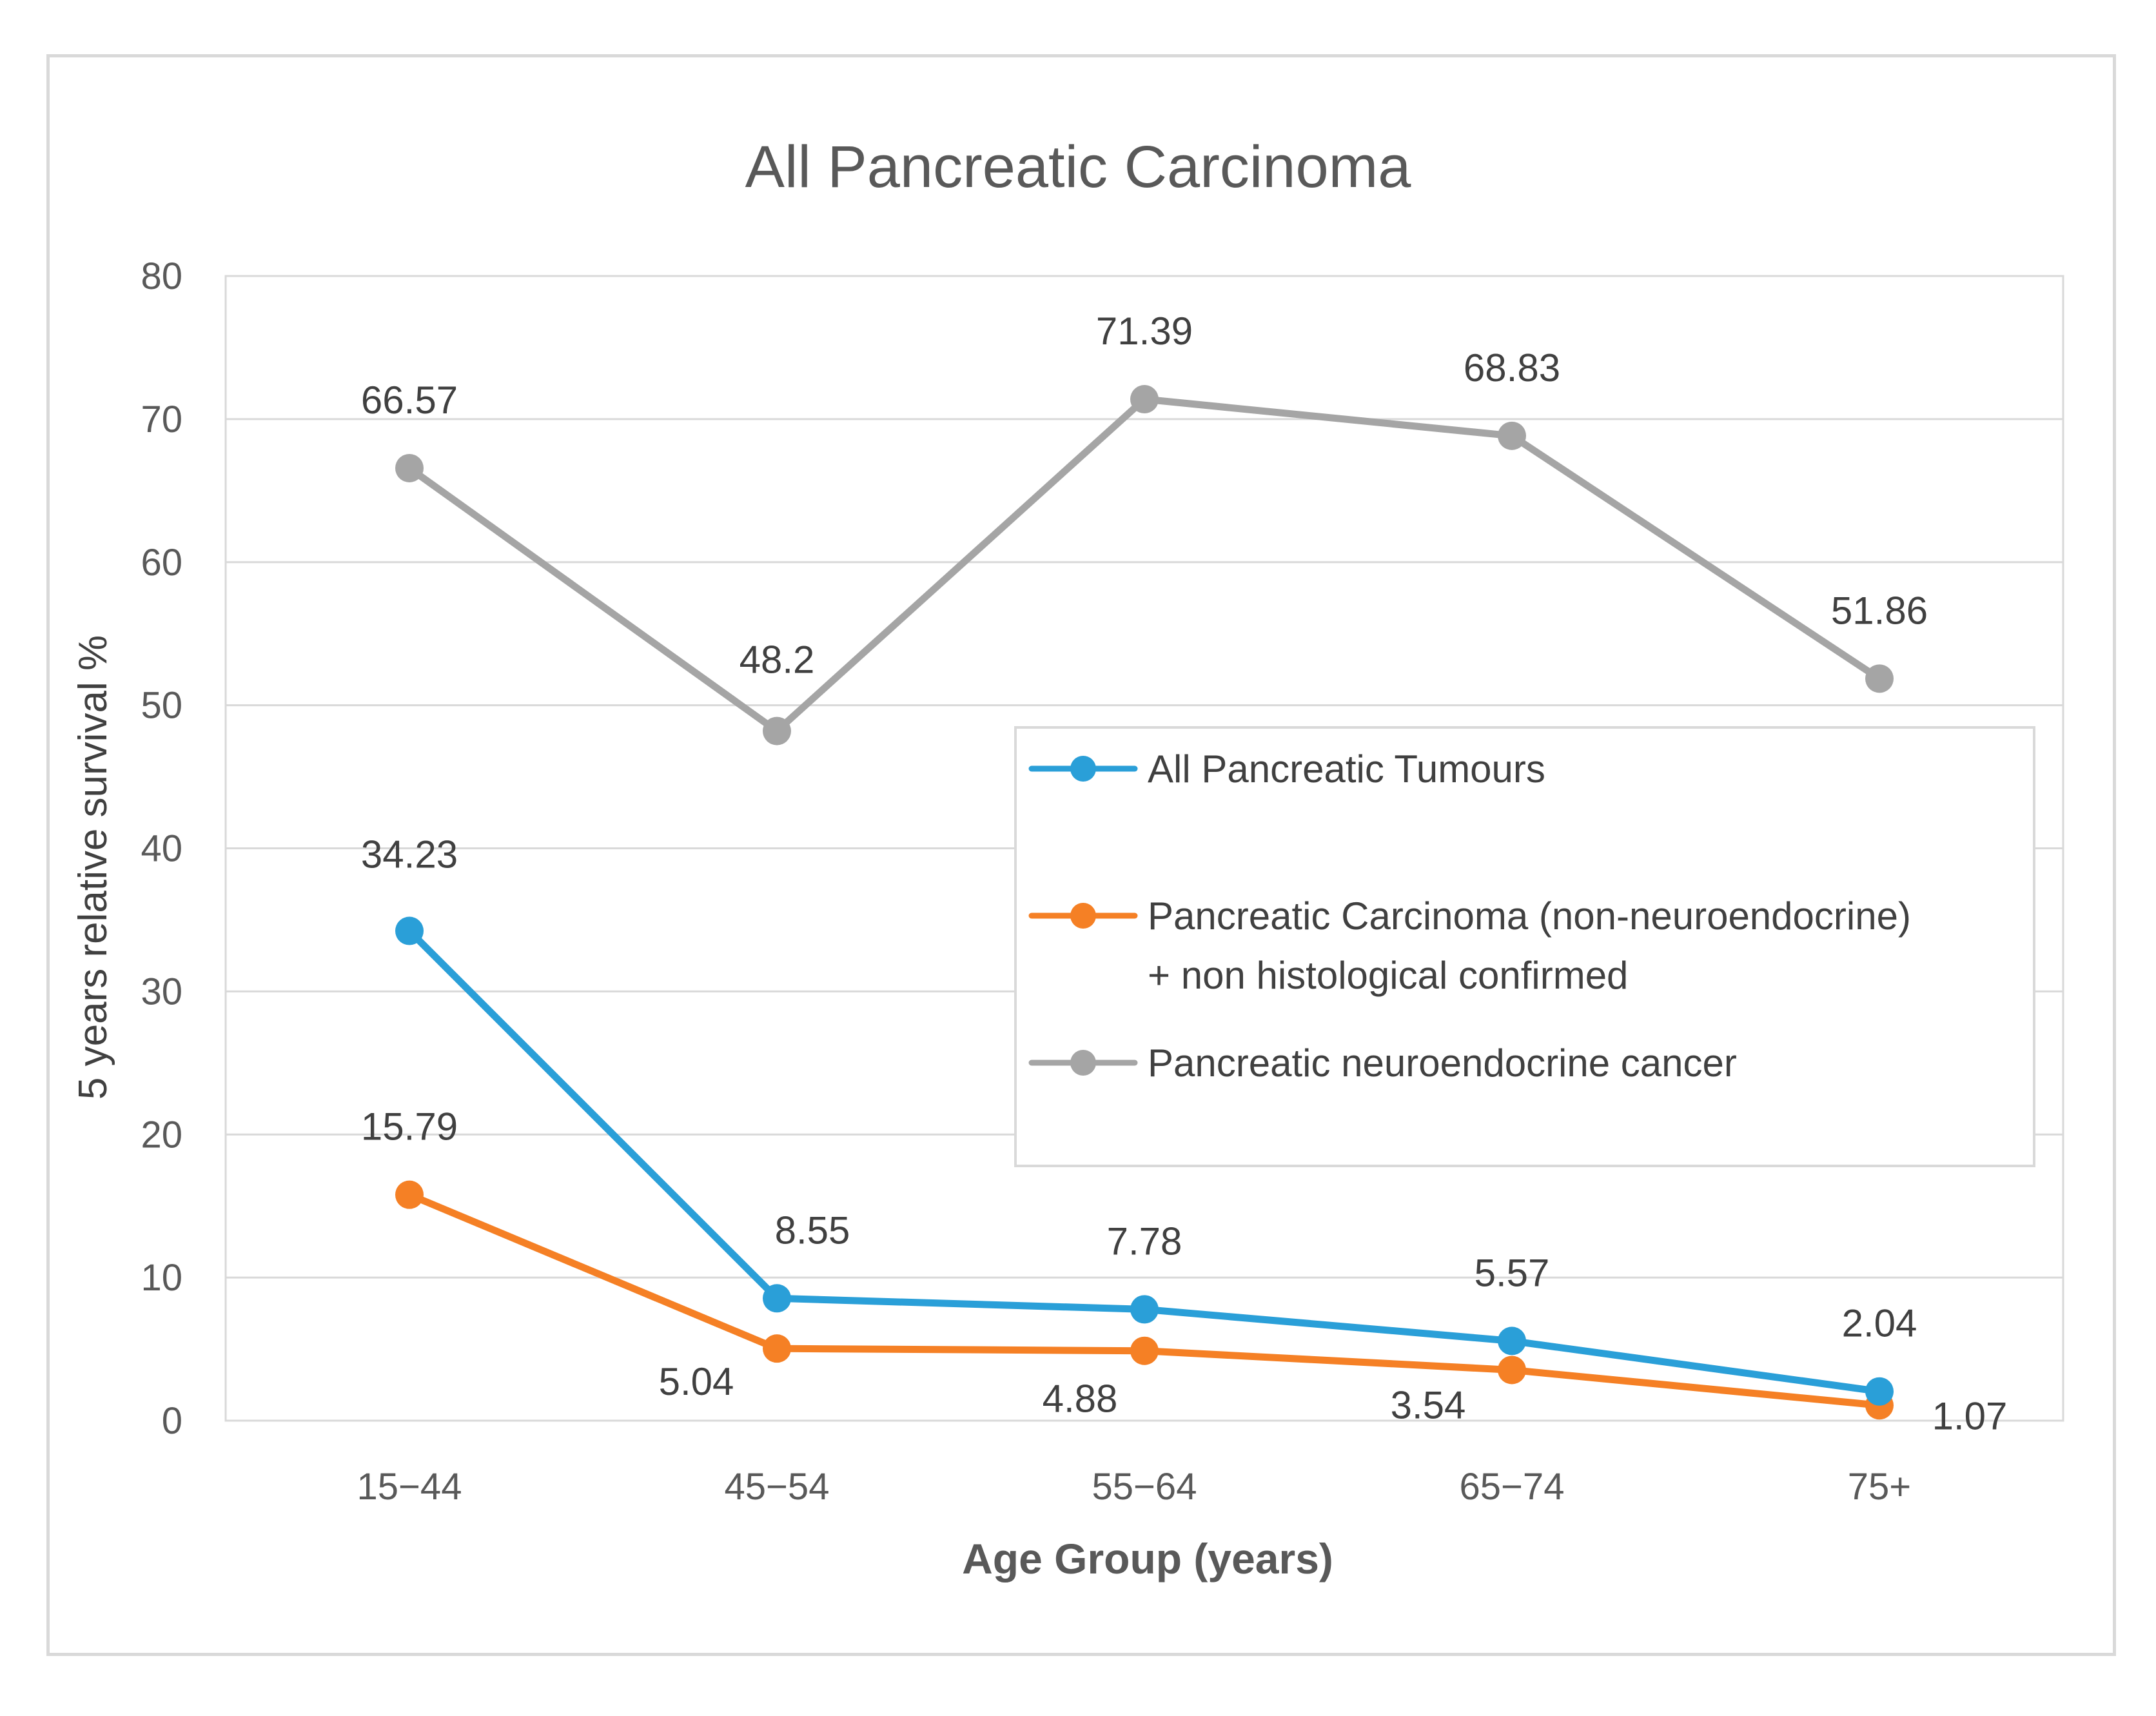 Image resolution: width=2156 pixels, height=1716 pixels. I want to click on y-tick-label-20: 20, so click(161, 1135).